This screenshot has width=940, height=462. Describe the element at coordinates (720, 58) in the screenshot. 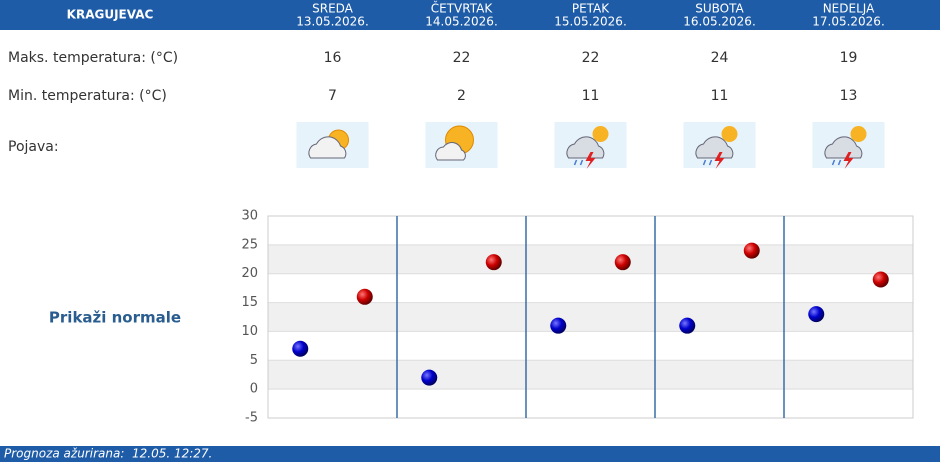

I see `temp-value: 24` at that location.